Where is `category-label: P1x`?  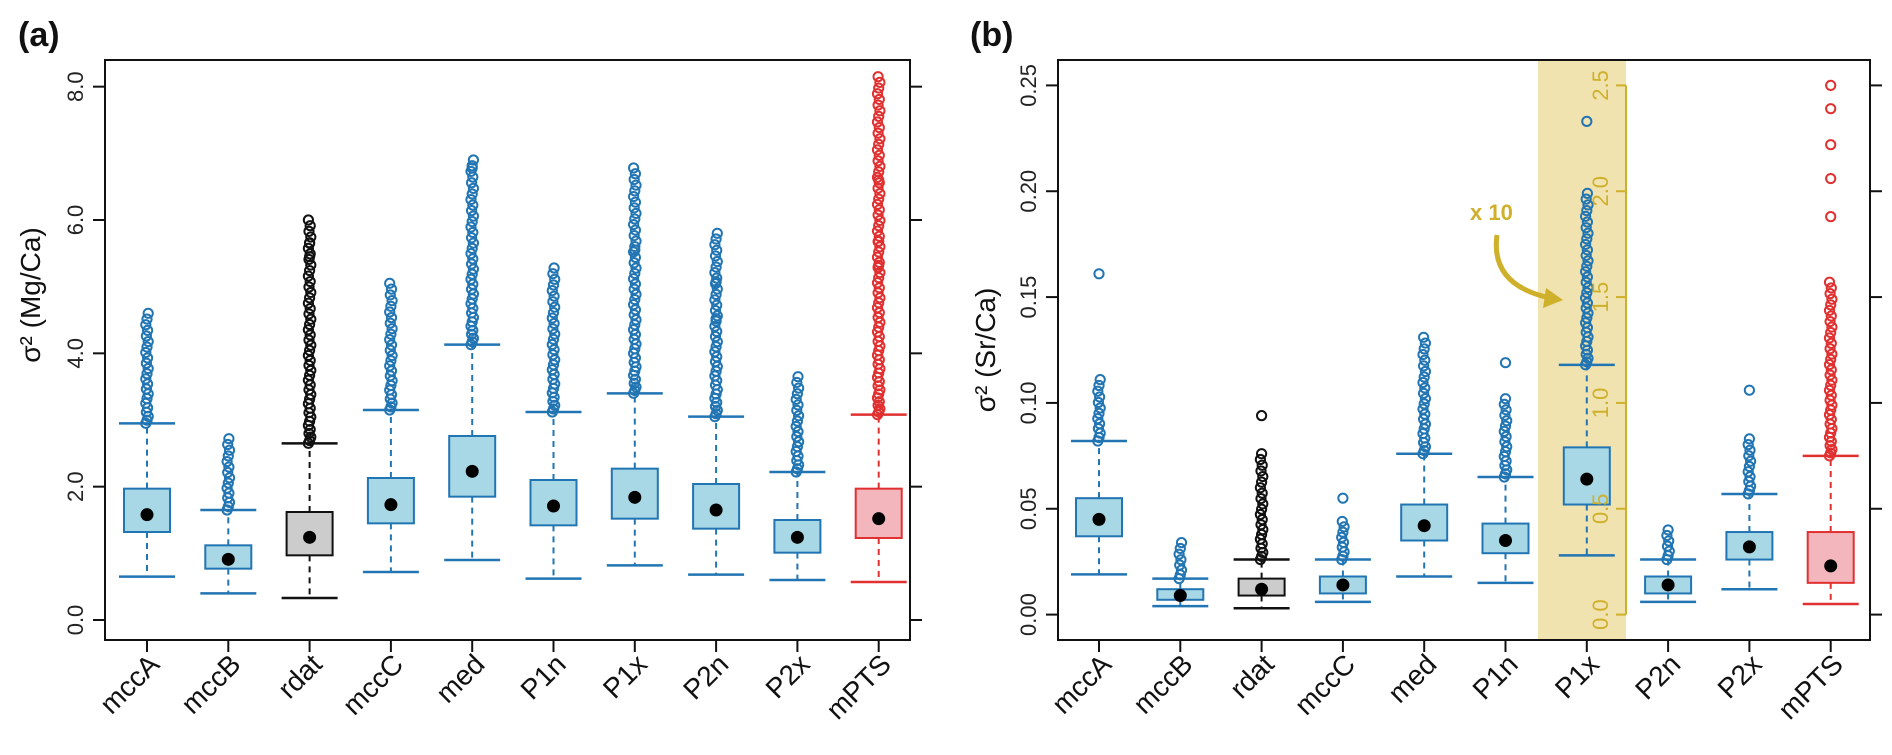 category-label: P1x is located at coordinates (625, 676).